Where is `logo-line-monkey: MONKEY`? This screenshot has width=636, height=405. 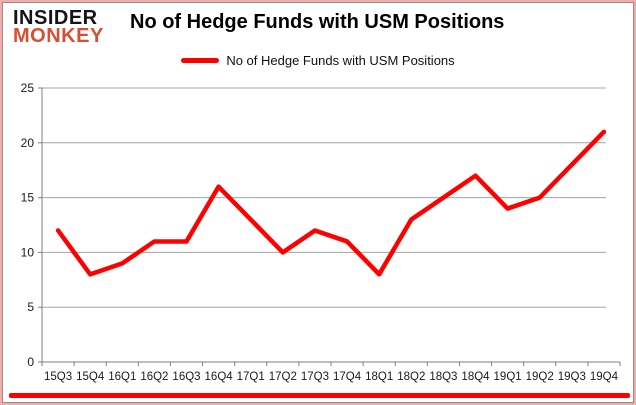
logo-line-monkey: MONKEY is located at coordinates (58, 36).